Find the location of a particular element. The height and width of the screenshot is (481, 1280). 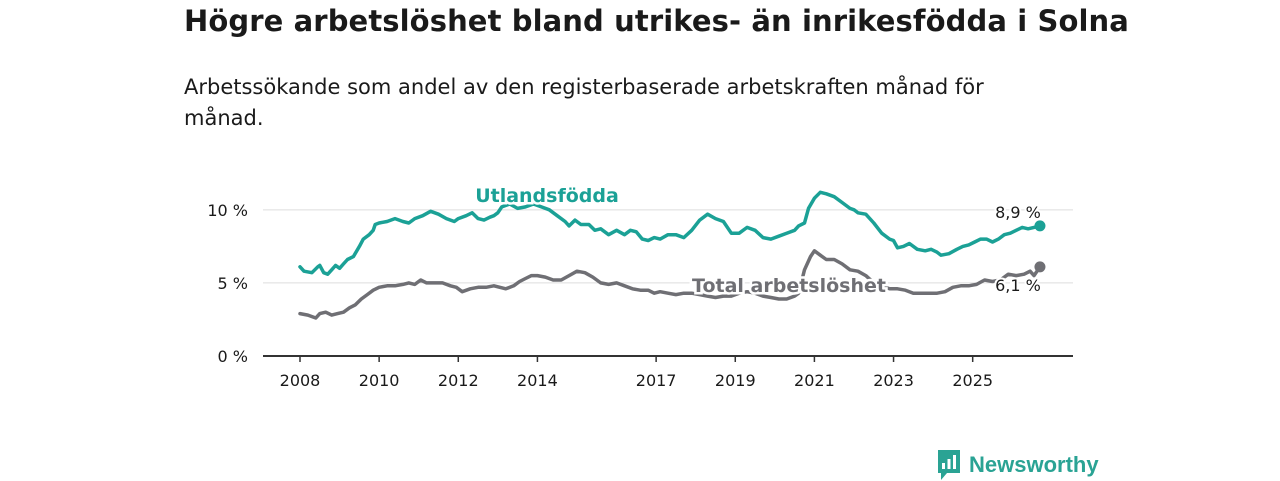

x-axis-ticks: 2008 2010 2012 2014 2017 2019 2021 2023 2025 is located at coordinates (636, 373).